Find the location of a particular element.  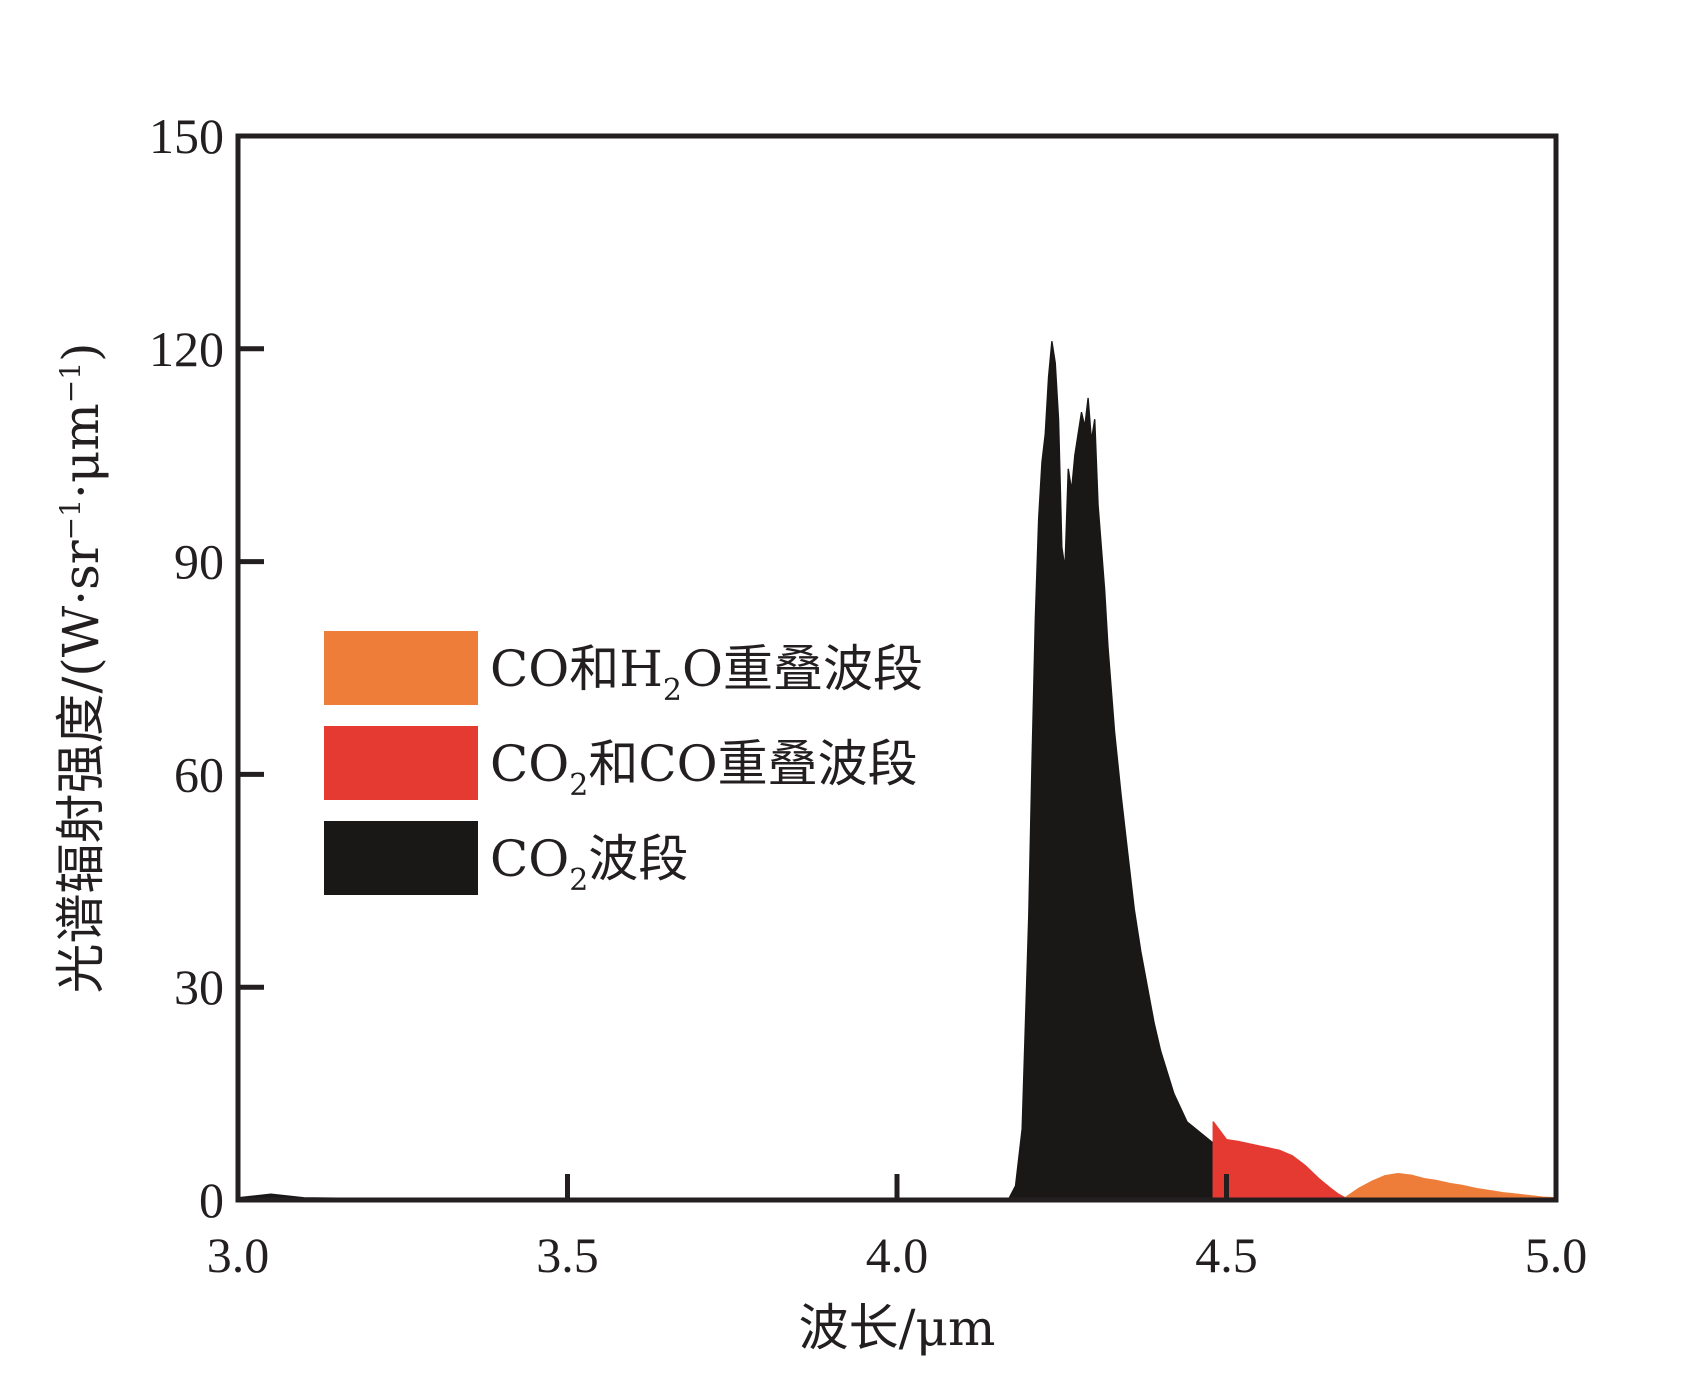

y-axis-title: 光谱辐射强度/(W·sr−1·μm−1) is located at coordinates (81, 667).